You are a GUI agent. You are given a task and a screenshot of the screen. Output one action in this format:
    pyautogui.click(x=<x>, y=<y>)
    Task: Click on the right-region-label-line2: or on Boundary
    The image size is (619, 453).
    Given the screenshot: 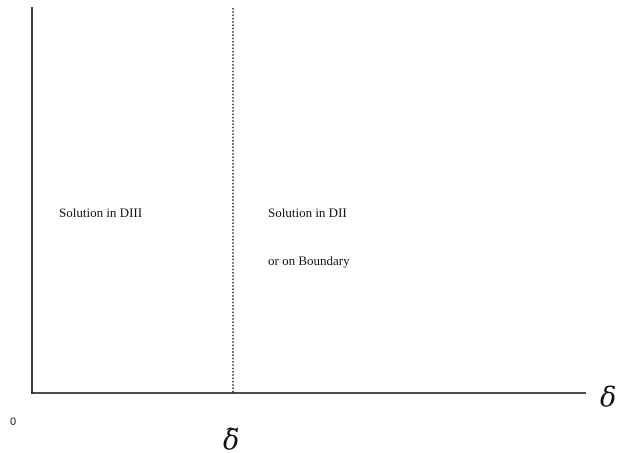 What is the action you would take?
    pyautogui.click(x=309, y=260)
    